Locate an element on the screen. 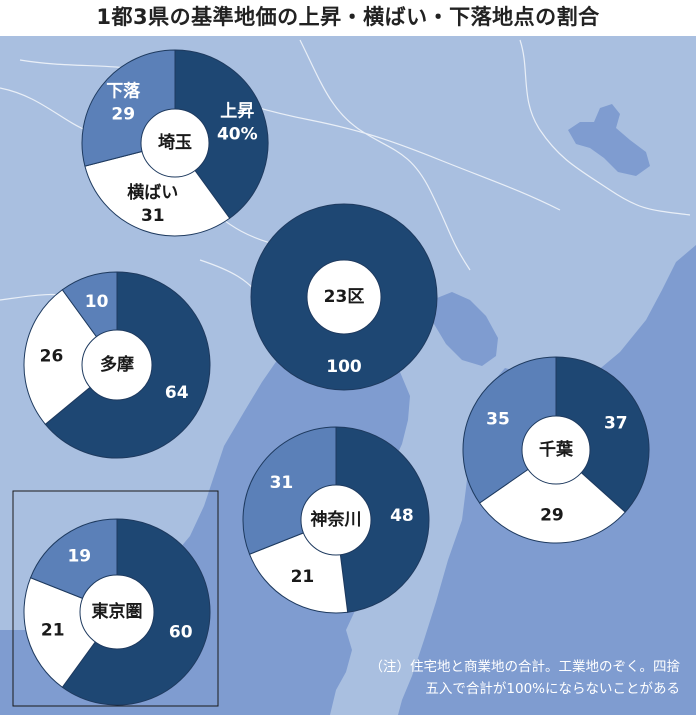  value-label-rise: 48 is located at coordinates (402, 516).